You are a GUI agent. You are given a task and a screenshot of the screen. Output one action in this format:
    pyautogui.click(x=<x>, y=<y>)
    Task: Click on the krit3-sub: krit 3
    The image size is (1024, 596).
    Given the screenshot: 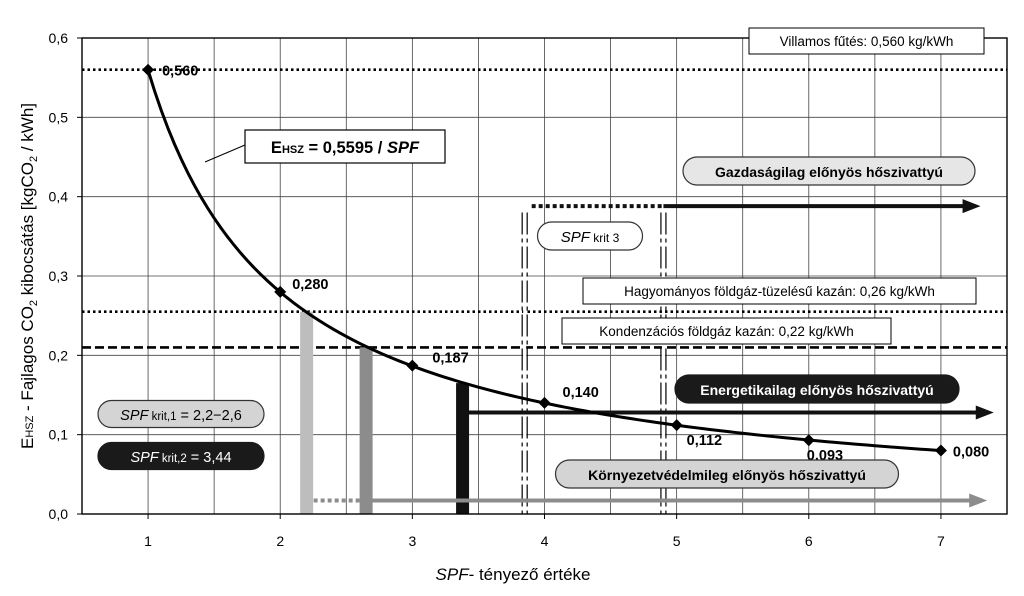 What is the action you would take?
    pyautogui.click(x=605, y=238)
    